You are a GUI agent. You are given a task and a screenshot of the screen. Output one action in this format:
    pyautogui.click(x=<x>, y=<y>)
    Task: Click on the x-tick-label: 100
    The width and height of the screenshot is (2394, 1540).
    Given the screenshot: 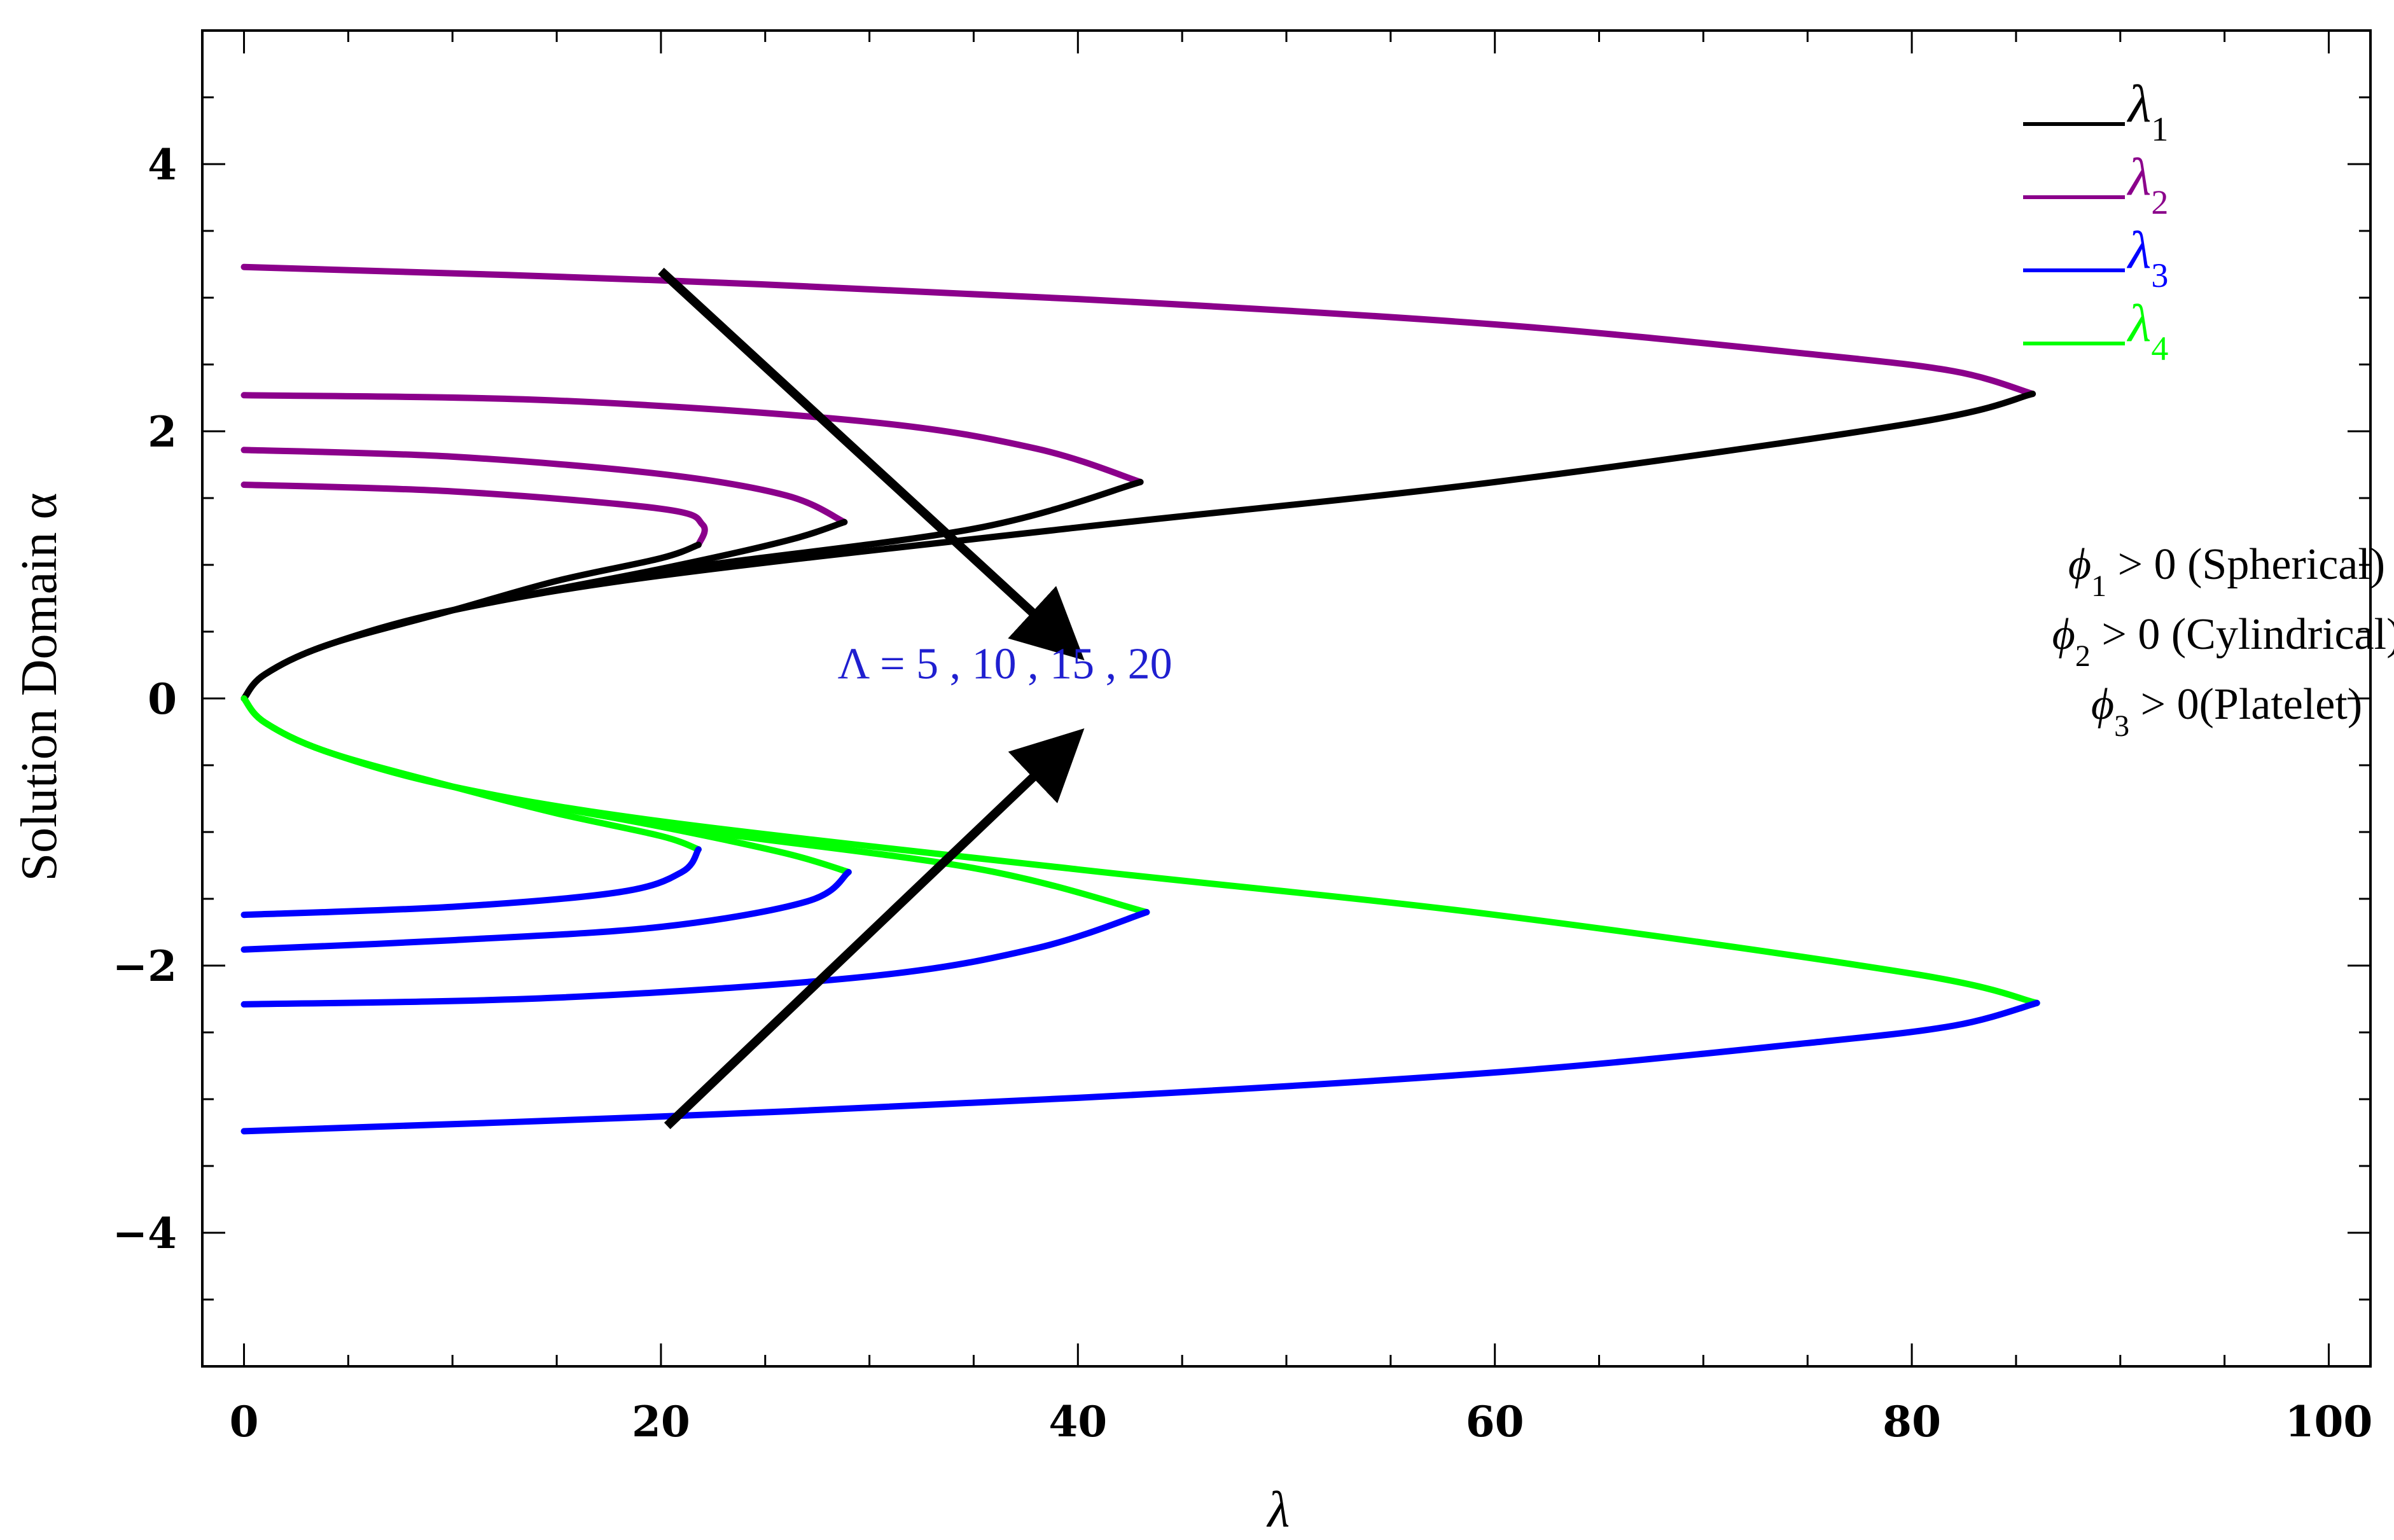 What is the action you would take?
    pyautogui.click(x=2329, y=1421)
    